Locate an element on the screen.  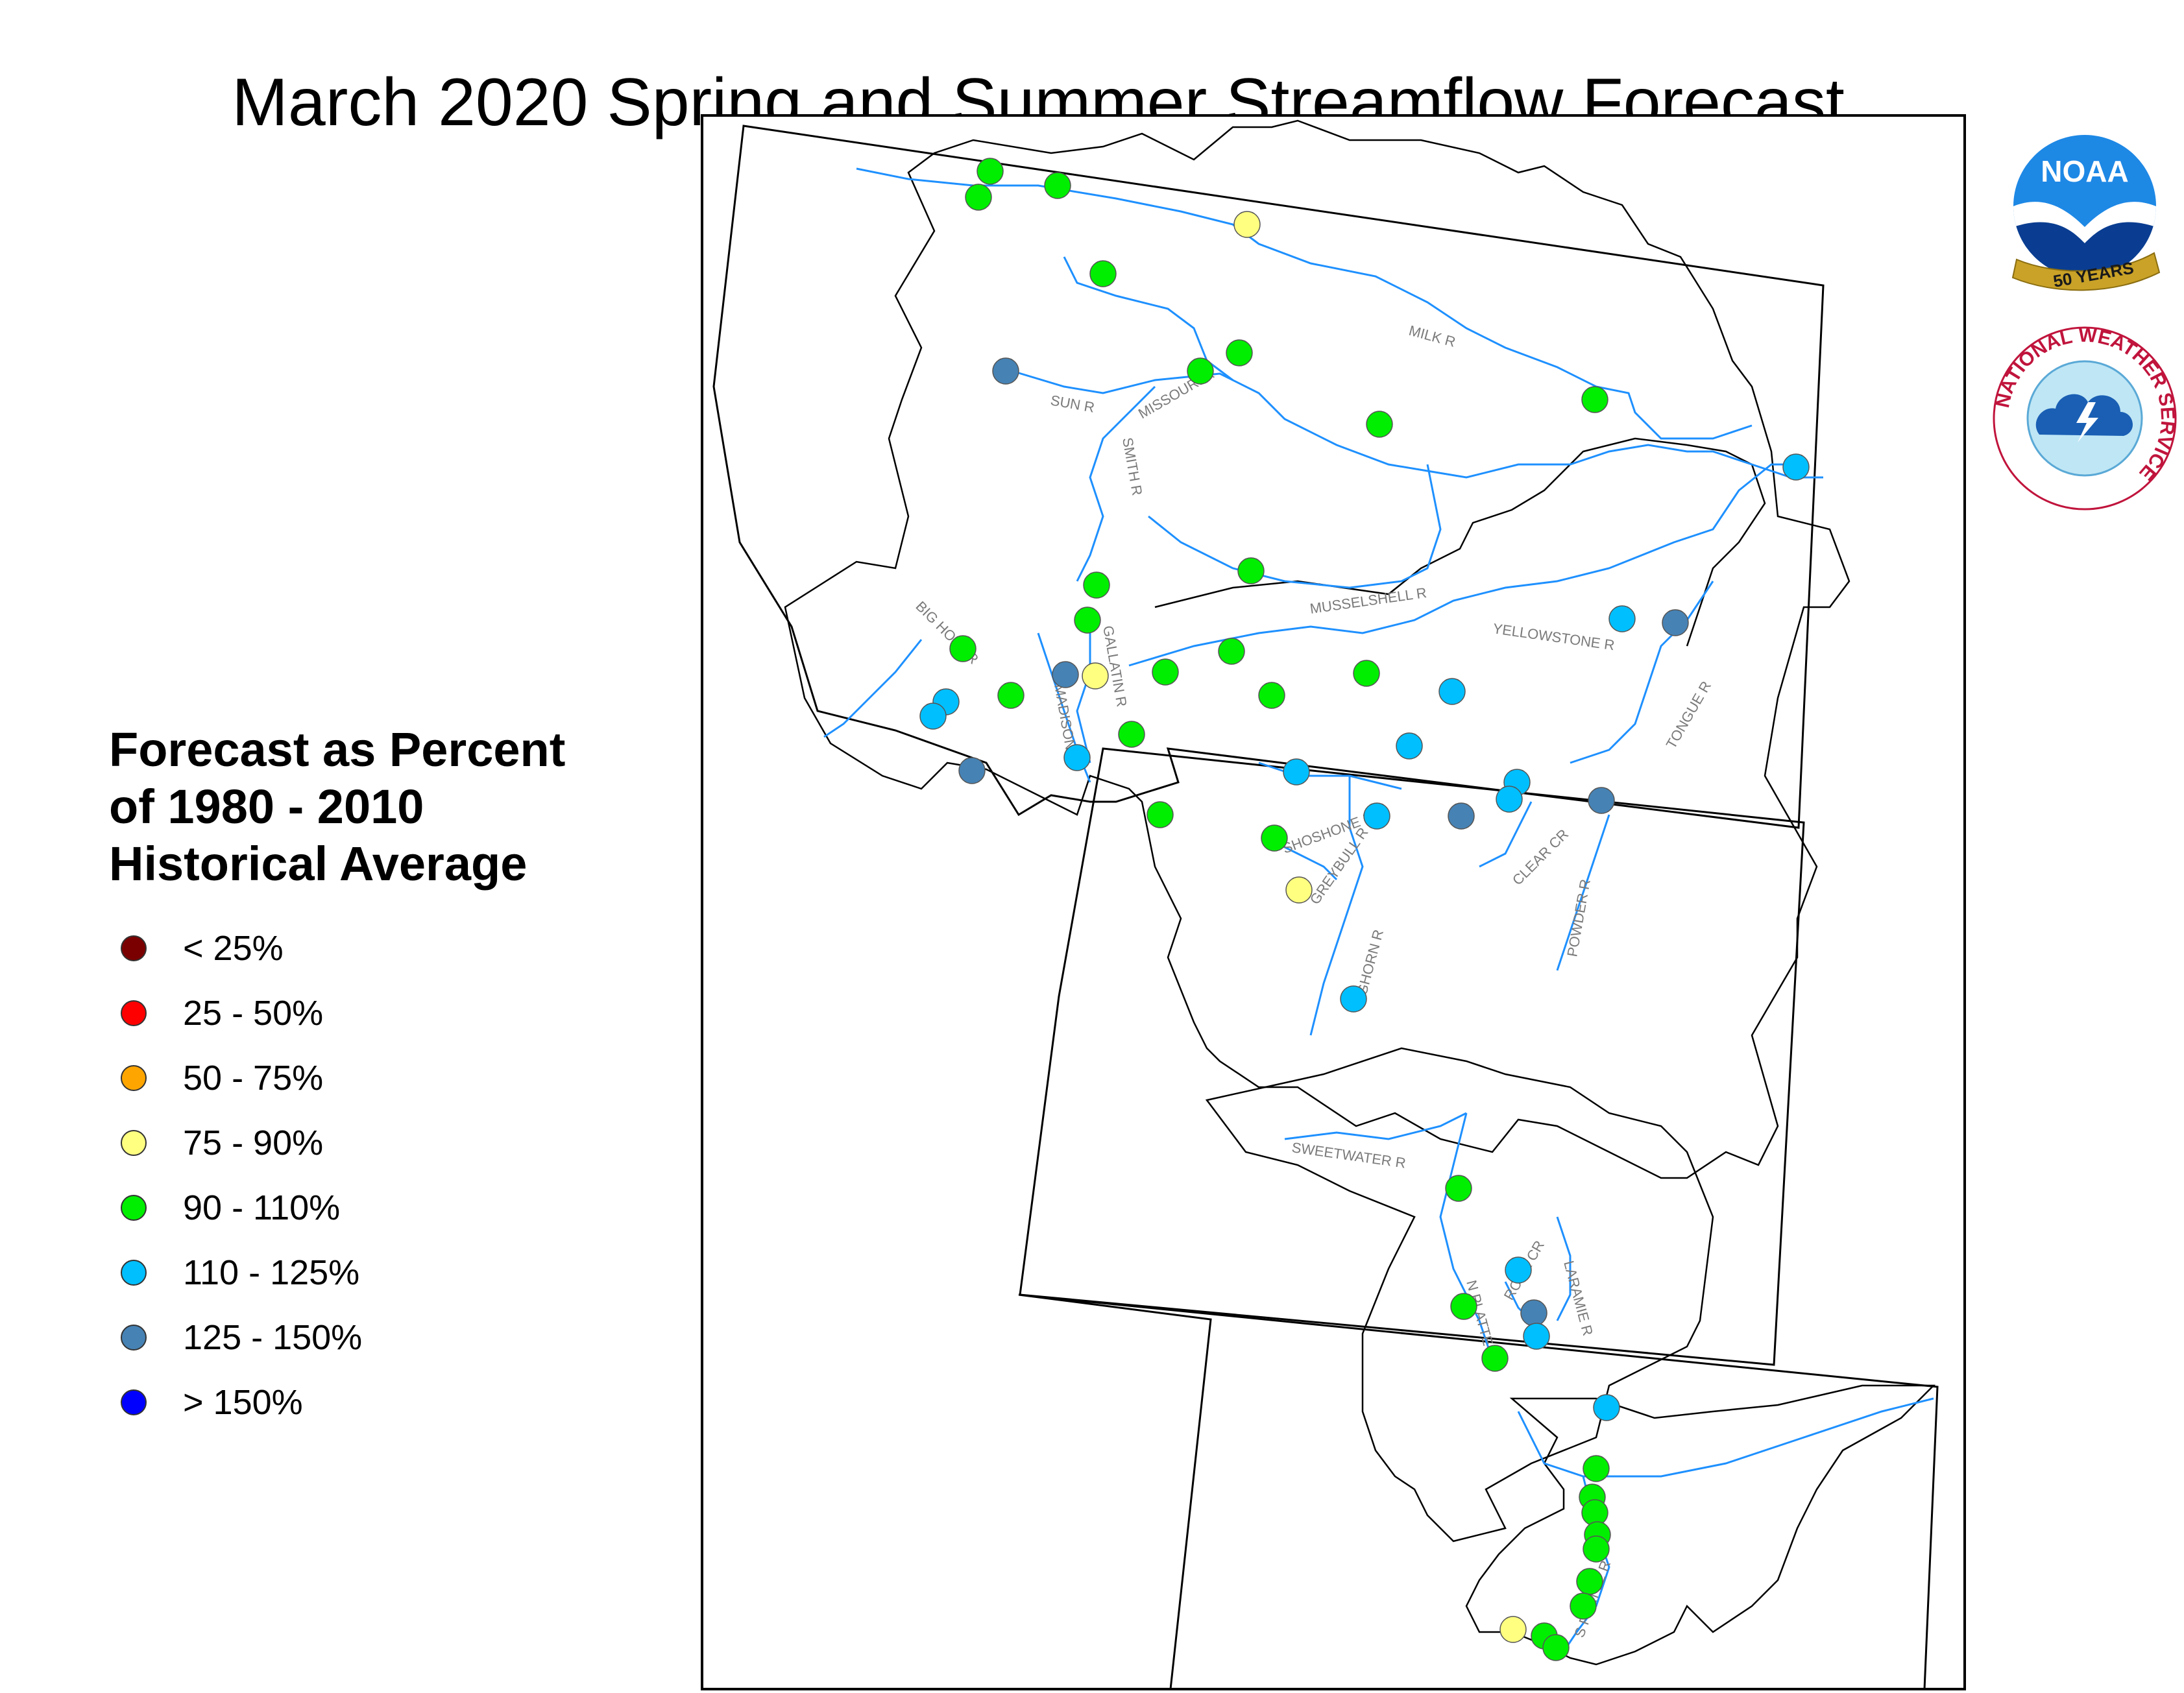
south-platte-basin-outline is located at coordinates (1700, 1525).